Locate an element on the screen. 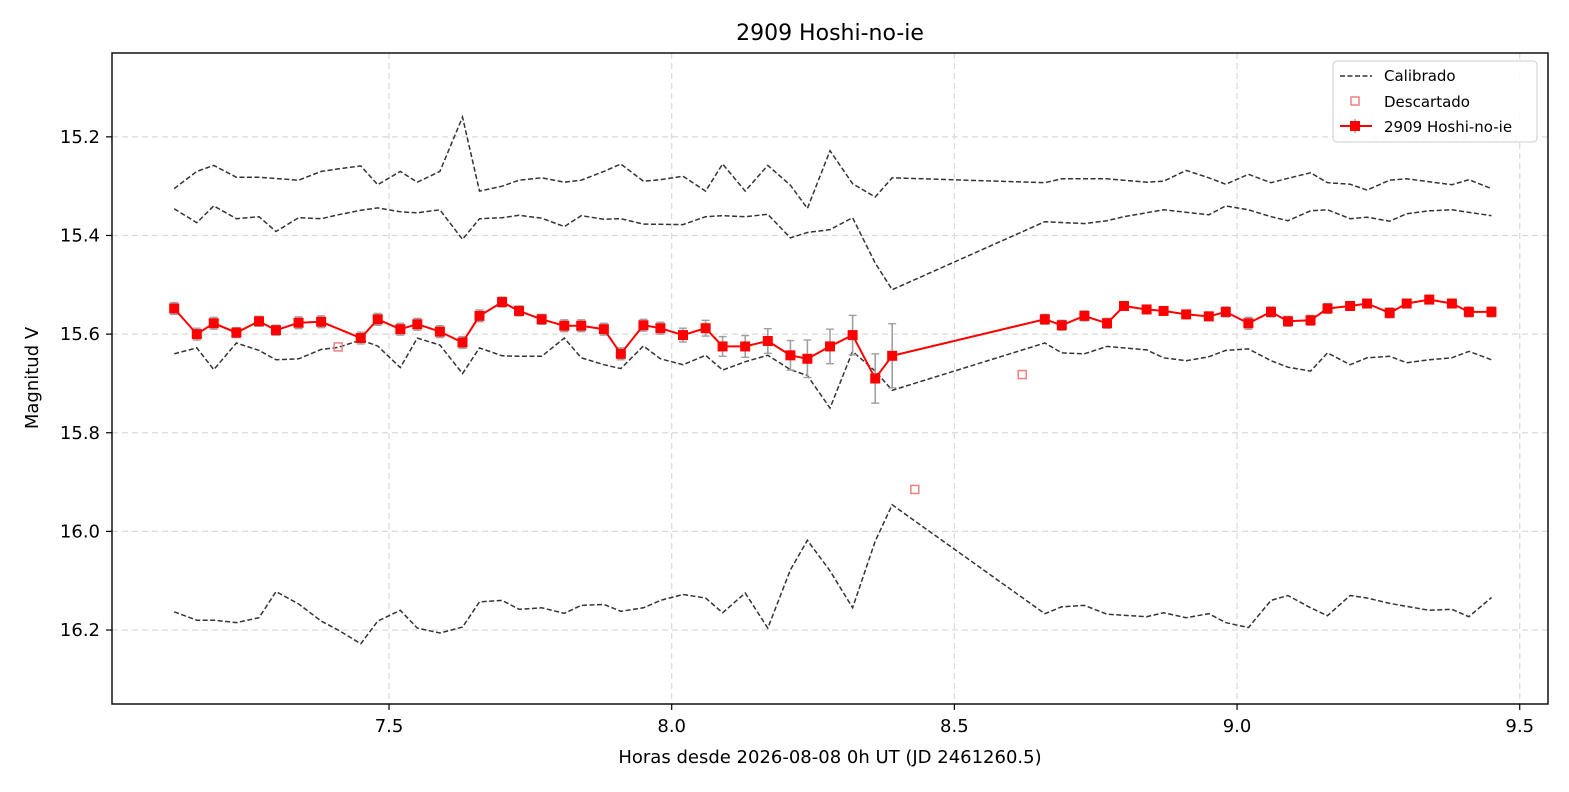 This screenshot has width=1569, height=792. y-axis: 15.2 15.4 15.6 15.8 16.0 16.2 is located at coordinates (86, 384).